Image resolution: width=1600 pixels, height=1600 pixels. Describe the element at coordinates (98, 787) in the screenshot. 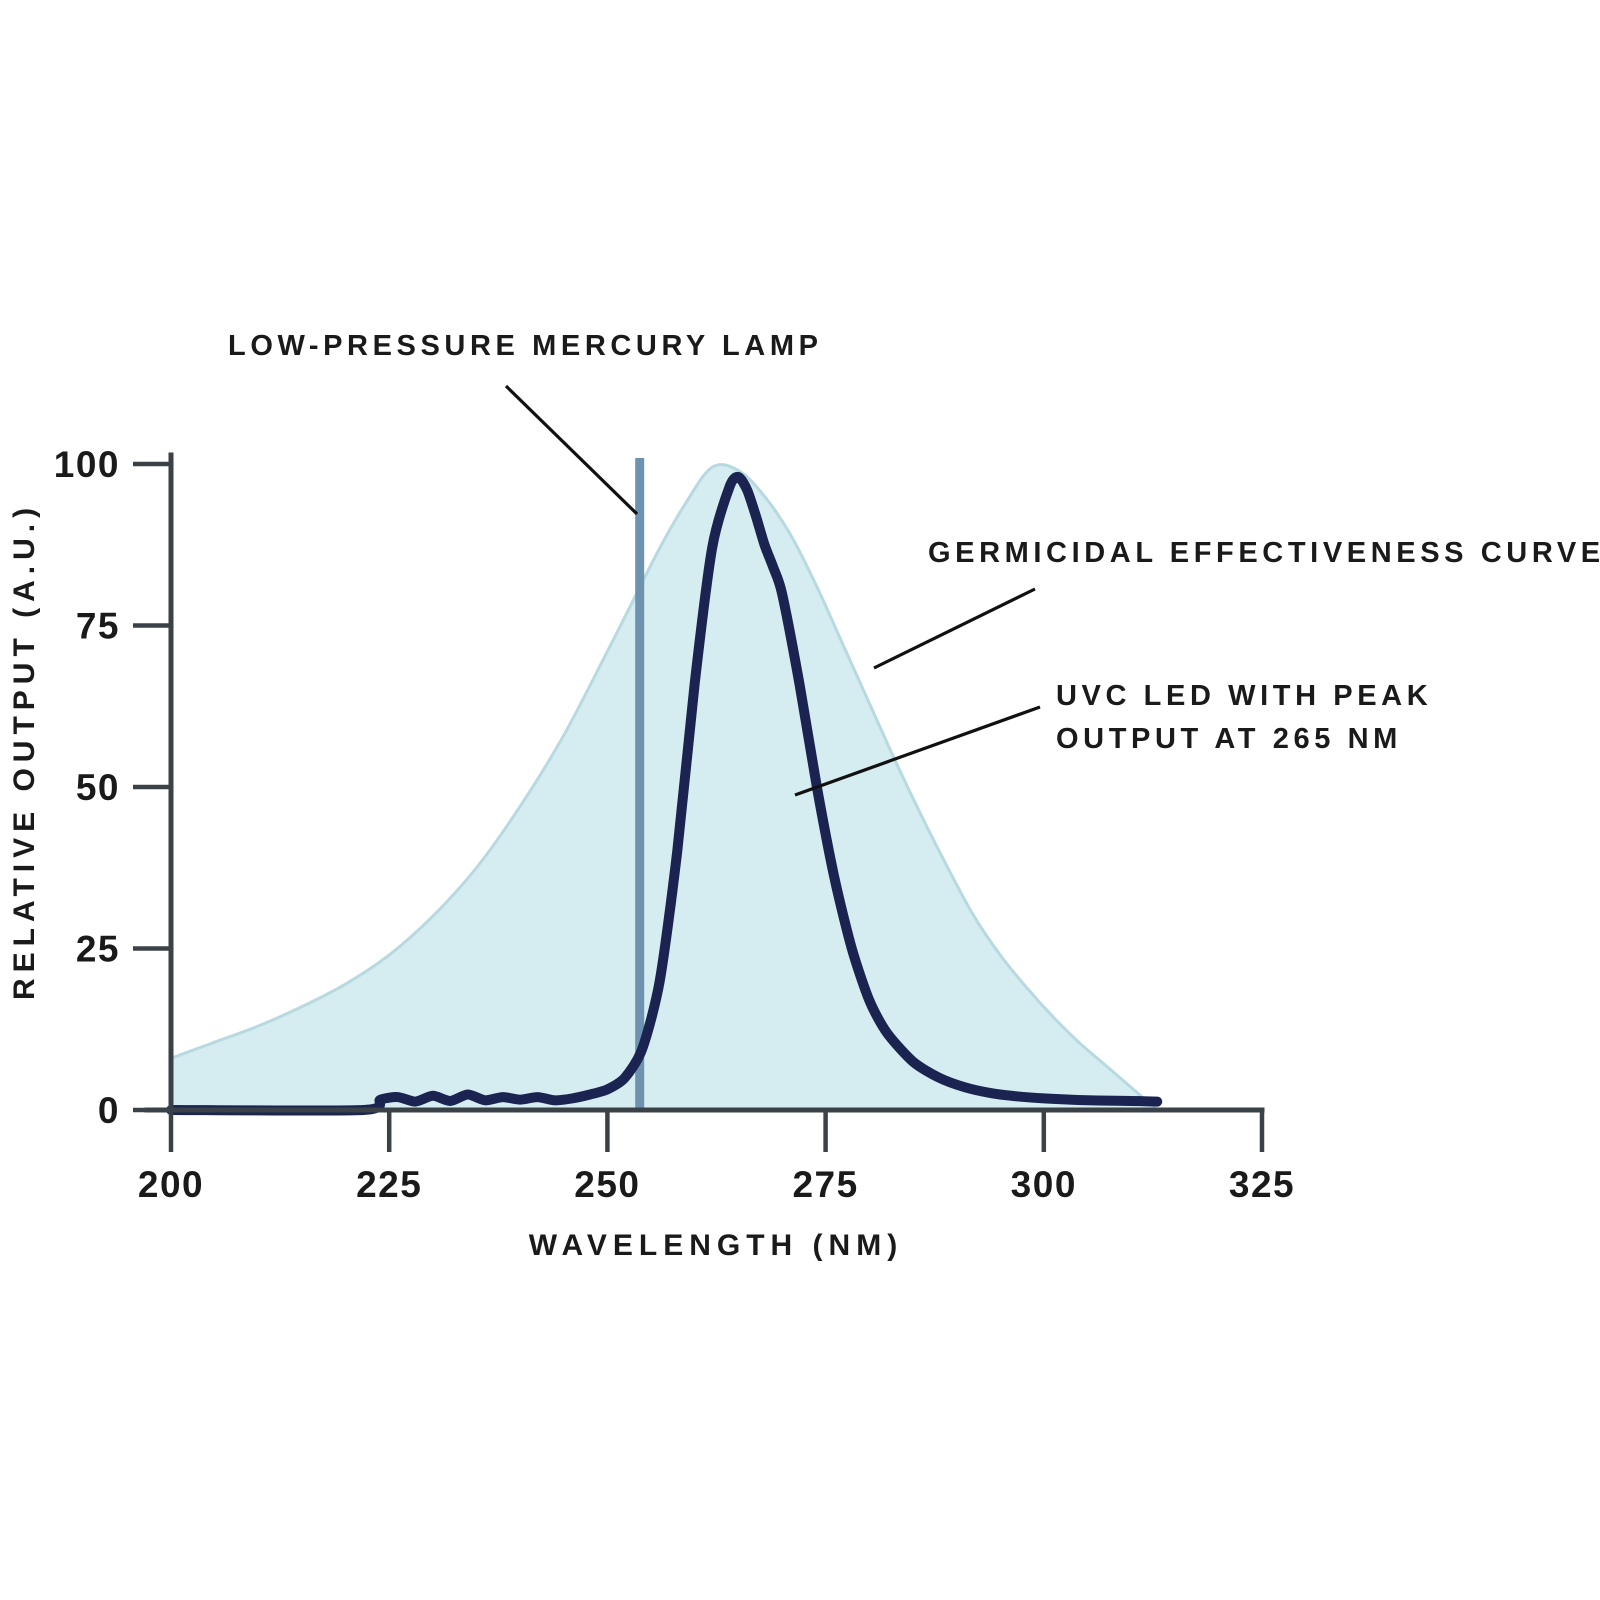

I see `y-tick-label-50: 50` at that location.